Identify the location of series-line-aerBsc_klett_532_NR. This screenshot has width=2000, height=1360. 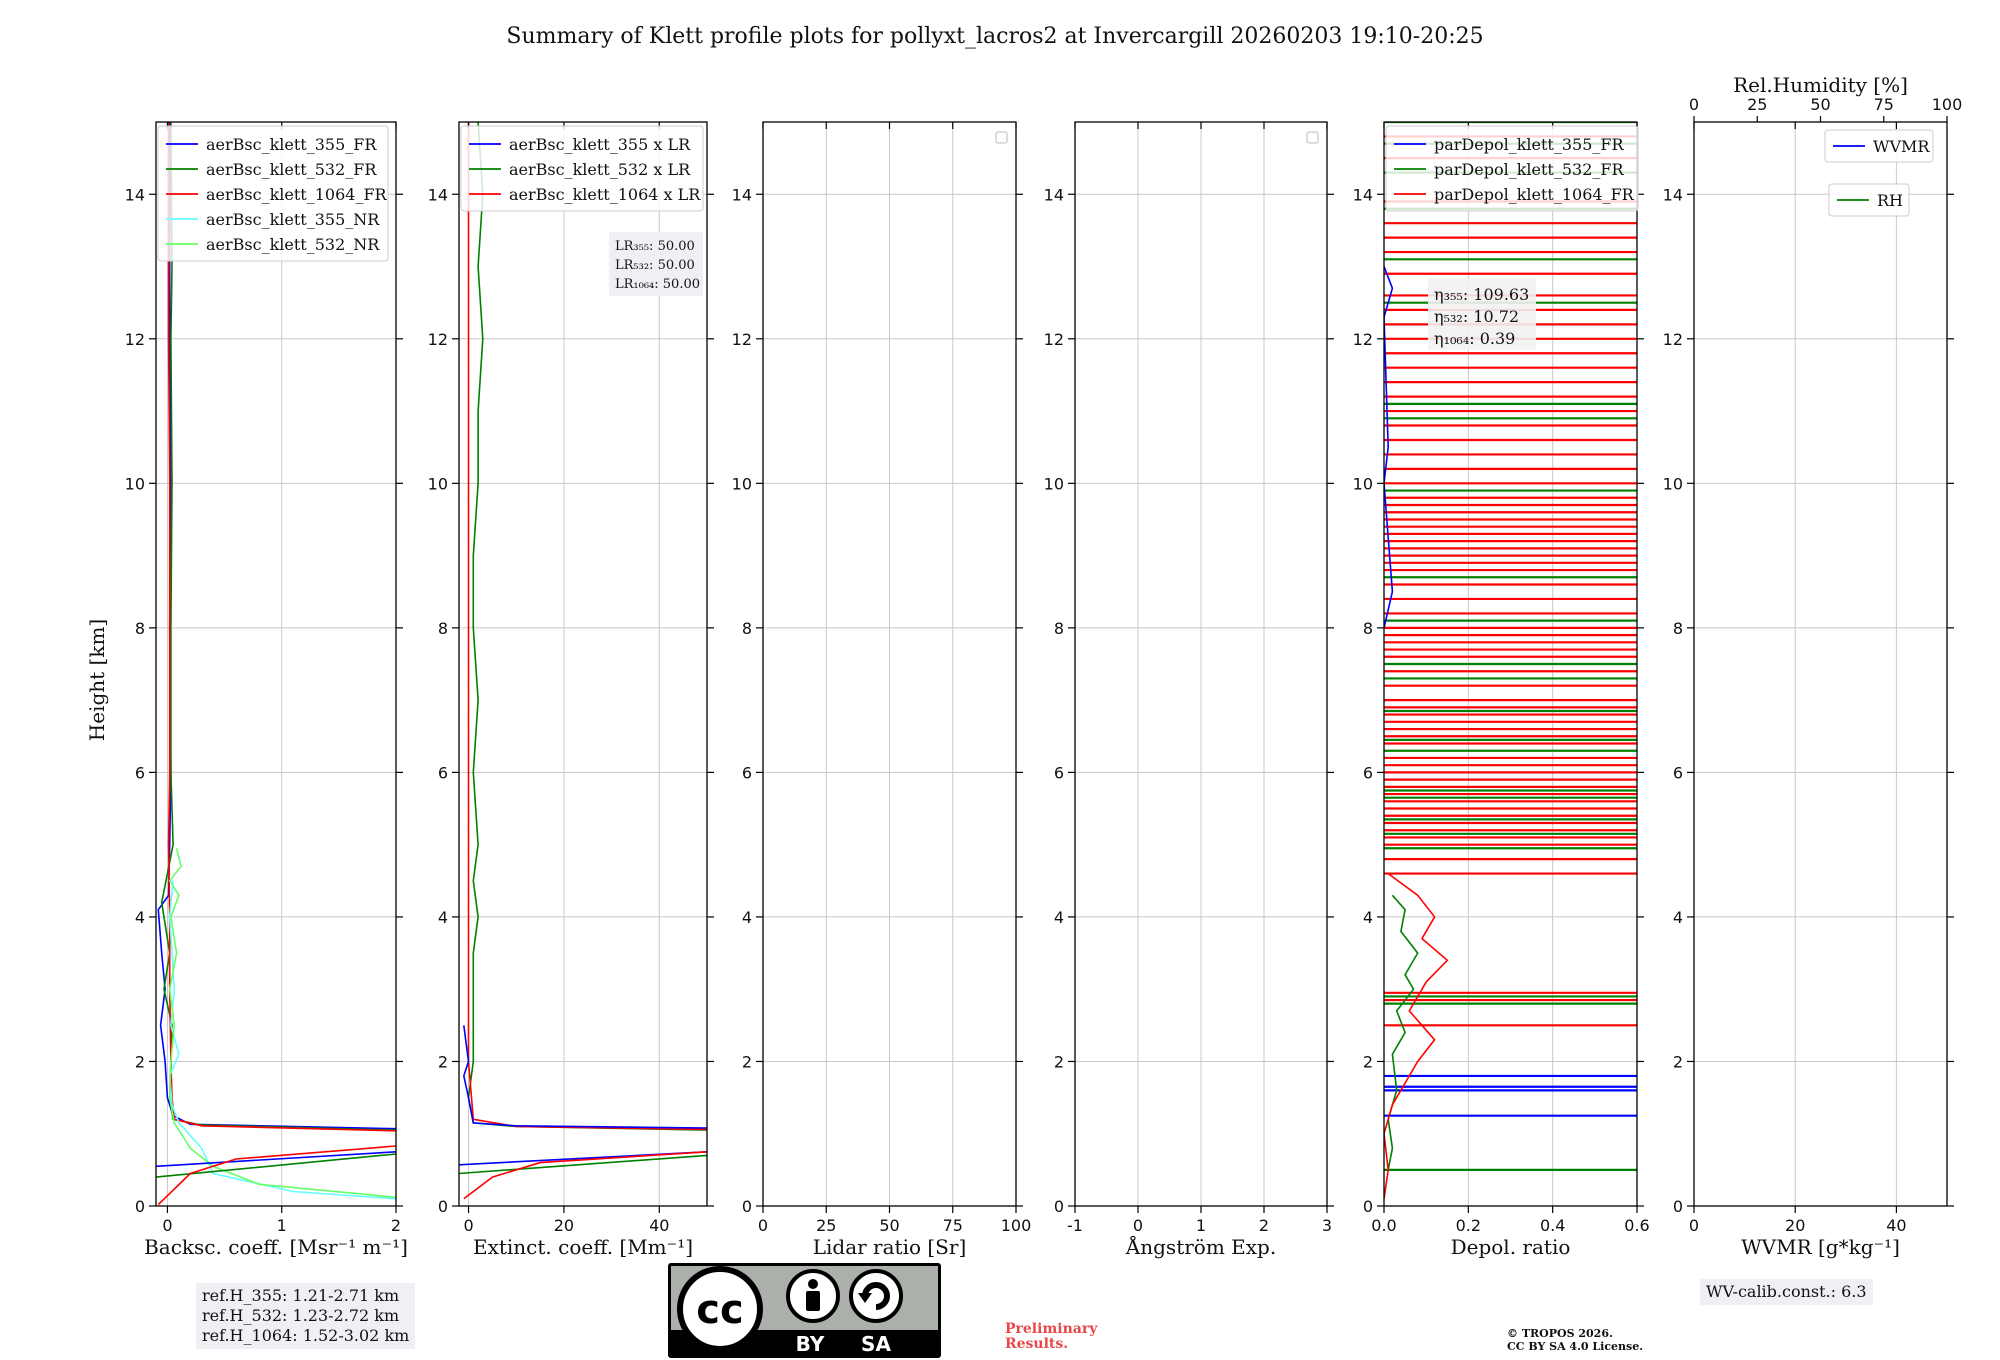
(282, 1023).